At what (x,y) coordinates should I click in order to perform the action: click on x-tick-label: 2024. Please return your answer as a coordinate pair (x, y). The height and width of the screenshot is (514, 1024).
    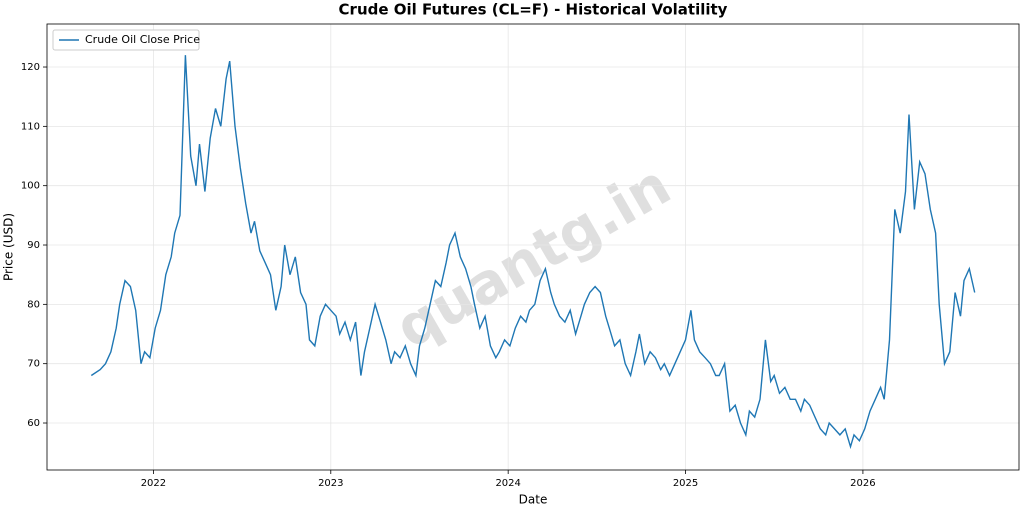
    Looking at the image, I should click on (507, 483).